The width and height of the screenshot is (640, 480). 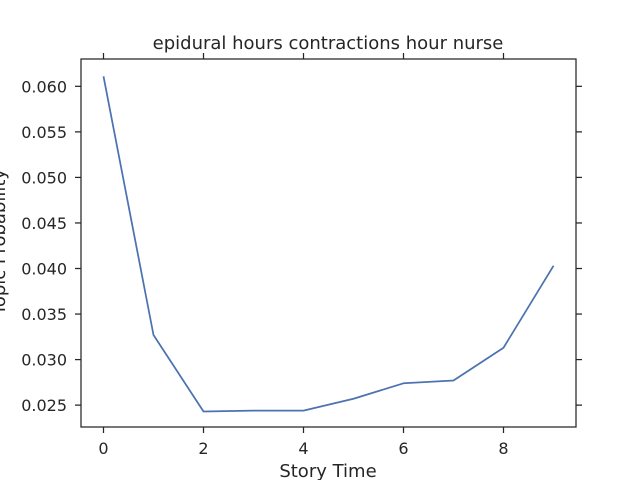 What do you see at coordinates (327, 470) in the screenshot?
I see `x-axis-label: Story Time` at bounding box center [327, 470].